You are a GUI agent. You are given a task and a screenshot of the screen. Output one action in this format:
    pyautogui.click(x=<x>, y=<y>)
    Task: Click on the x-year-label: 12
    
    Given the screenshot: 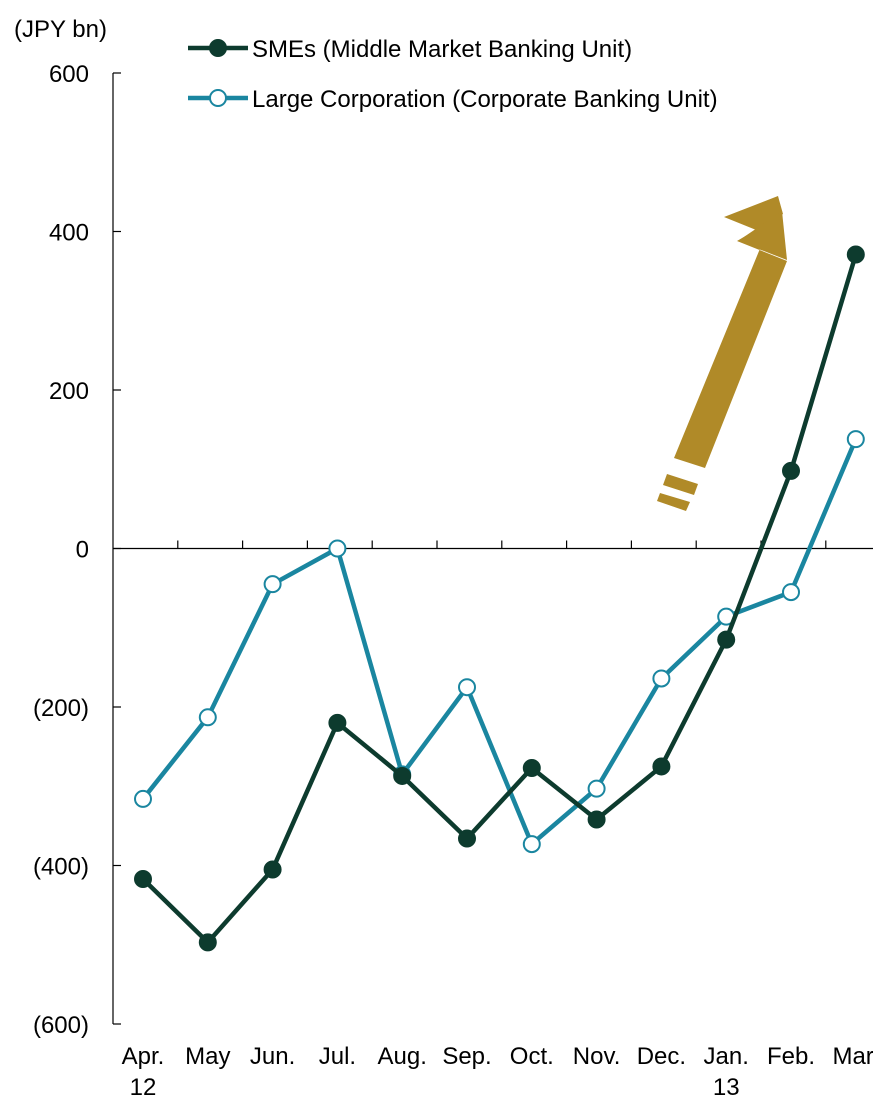 What is the action you would take?
    pyautogui.click(x=143, y=1086)
    